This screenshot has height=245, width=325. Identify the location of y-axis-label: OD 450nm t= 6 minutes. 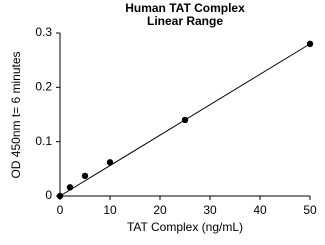
(16, 114).